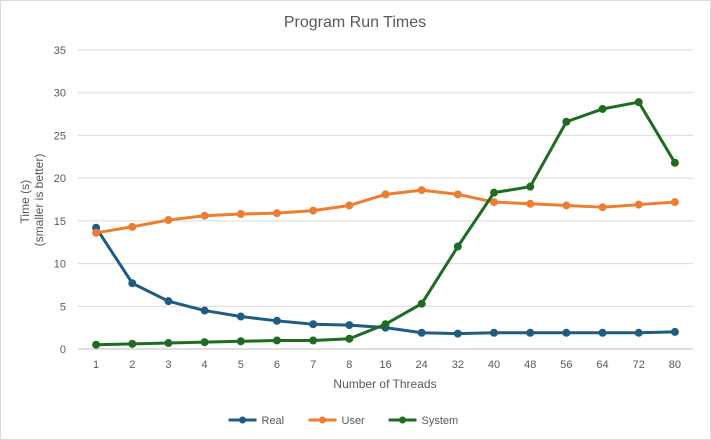  I want to click on x-tick-label: 7, so click(313, 365).